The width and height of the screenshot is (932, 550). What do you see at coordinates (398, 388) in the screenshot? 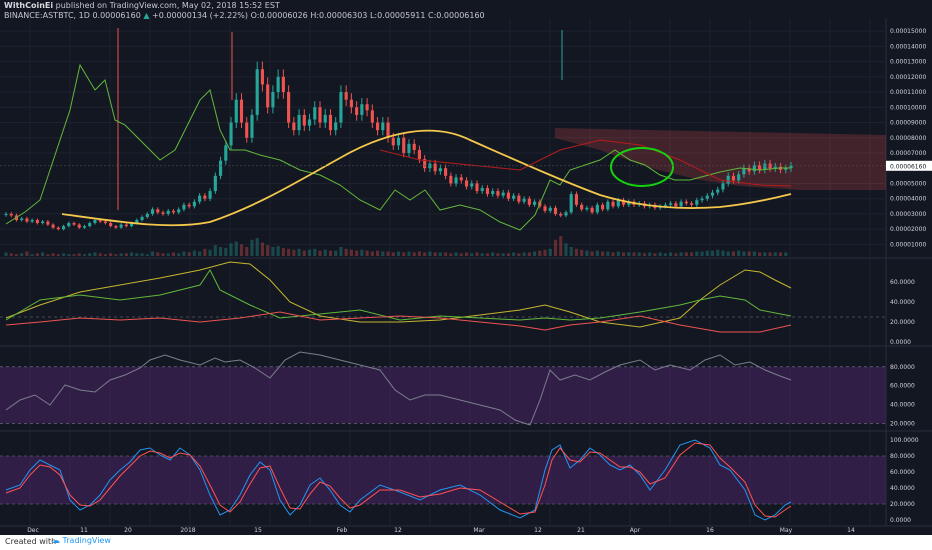
I see `rsi-line` at bounding box center [398, 388].